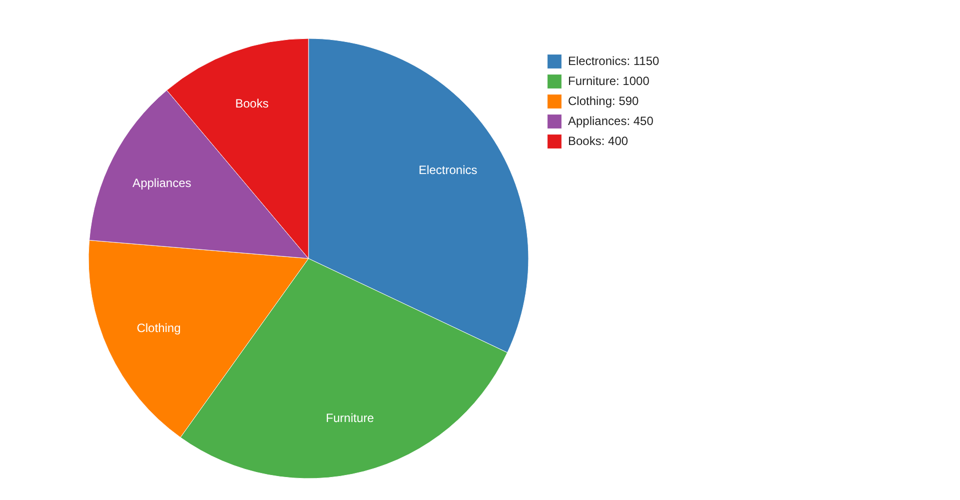  I want to click on data-label: Books, so click(252, 103).